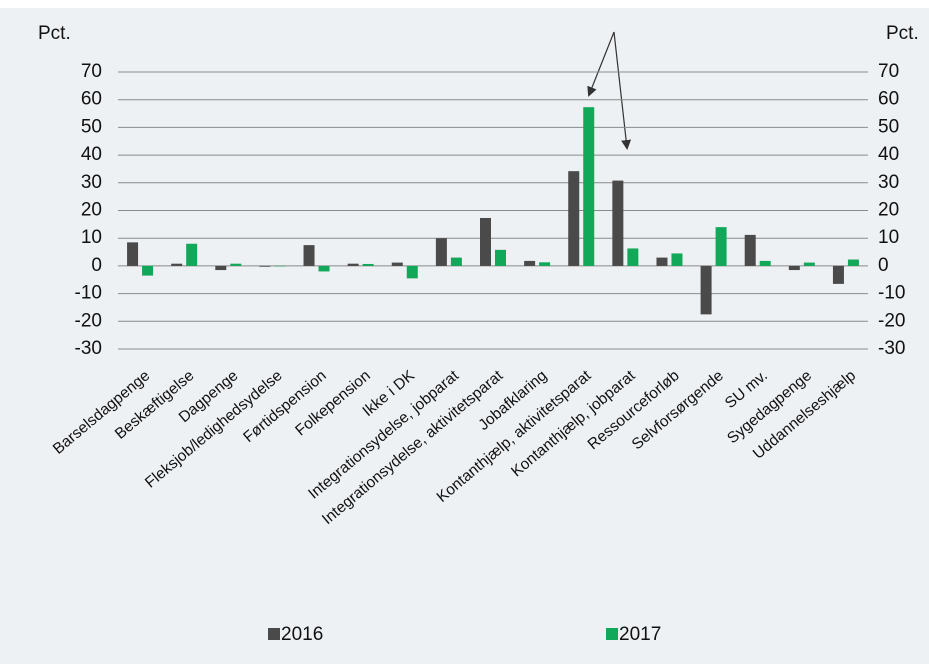 Image resolution: width=929 pixels, height=664 pixels. I want to click on y-tick-label: 10, so click(91, 237).